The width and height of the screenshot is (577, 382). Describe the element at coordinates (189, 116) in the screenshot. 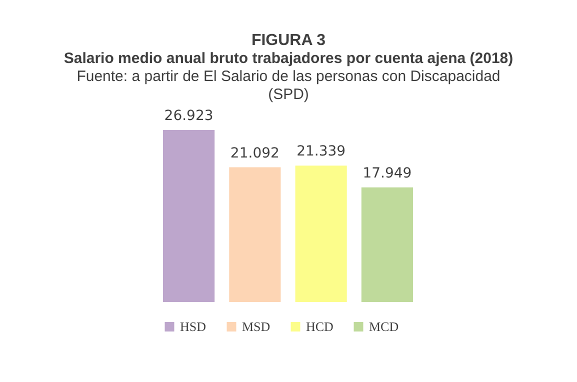

I see `data-label: 26.923` at that location.